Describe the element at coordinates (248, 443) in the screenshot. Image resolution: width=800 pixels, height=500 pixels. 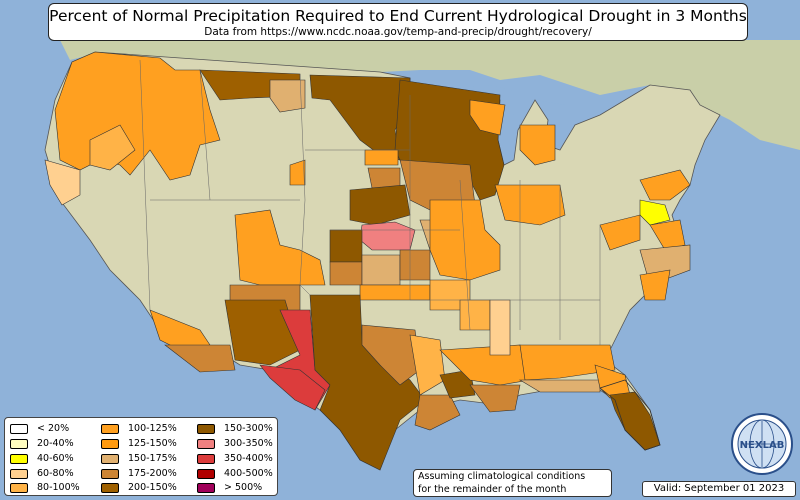
I see `legend-label: 300-350%` at that location.